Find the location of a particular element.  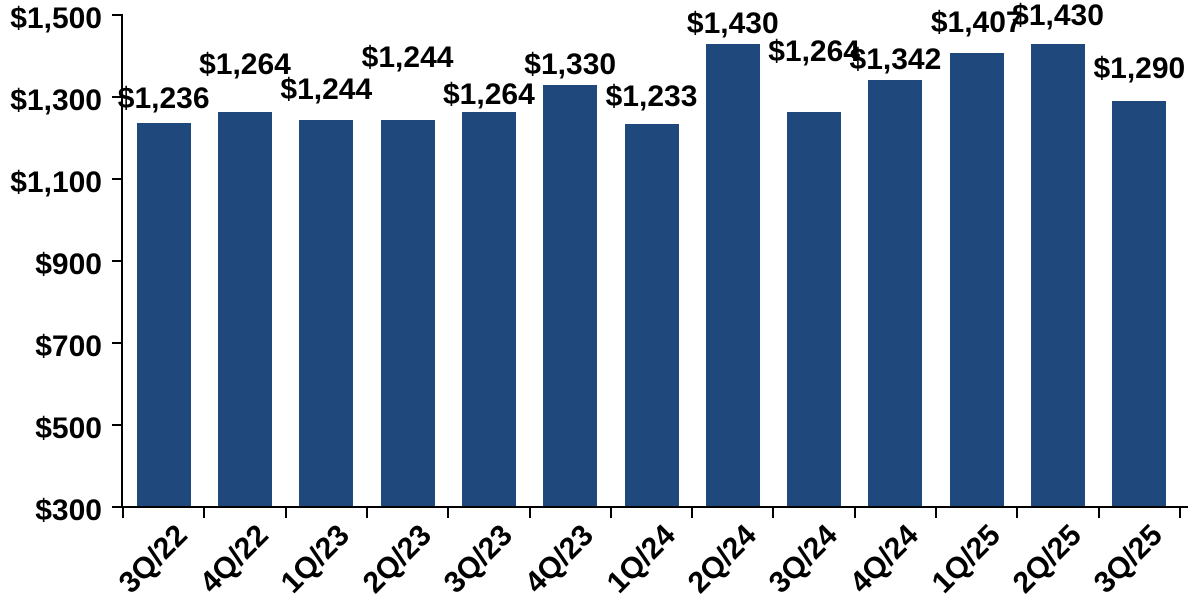

bar-value-label: $1,233 is located at coordinates (651, 97).